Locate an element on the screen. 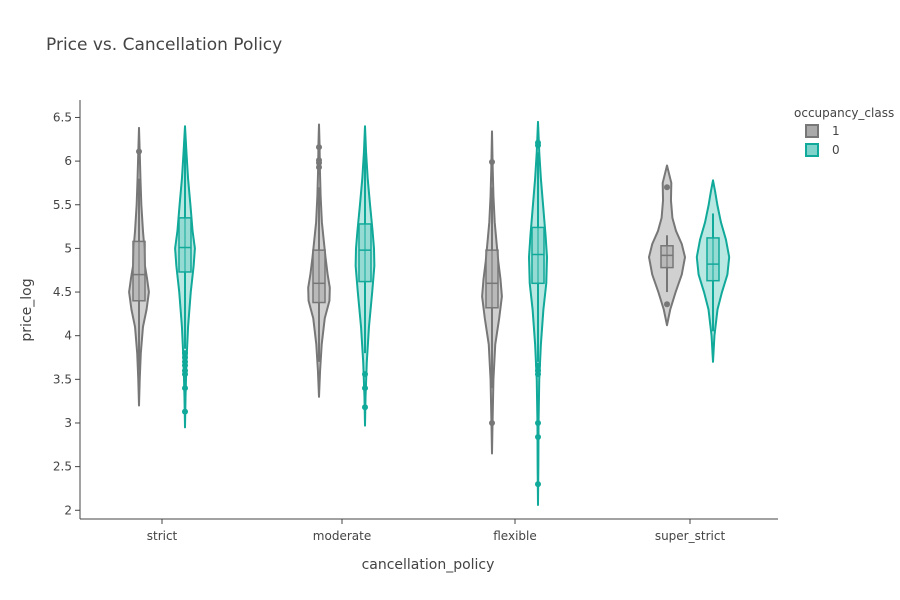 The image size is (900, 600). y-tick-label: 5 is located at coordinates (68, 248).